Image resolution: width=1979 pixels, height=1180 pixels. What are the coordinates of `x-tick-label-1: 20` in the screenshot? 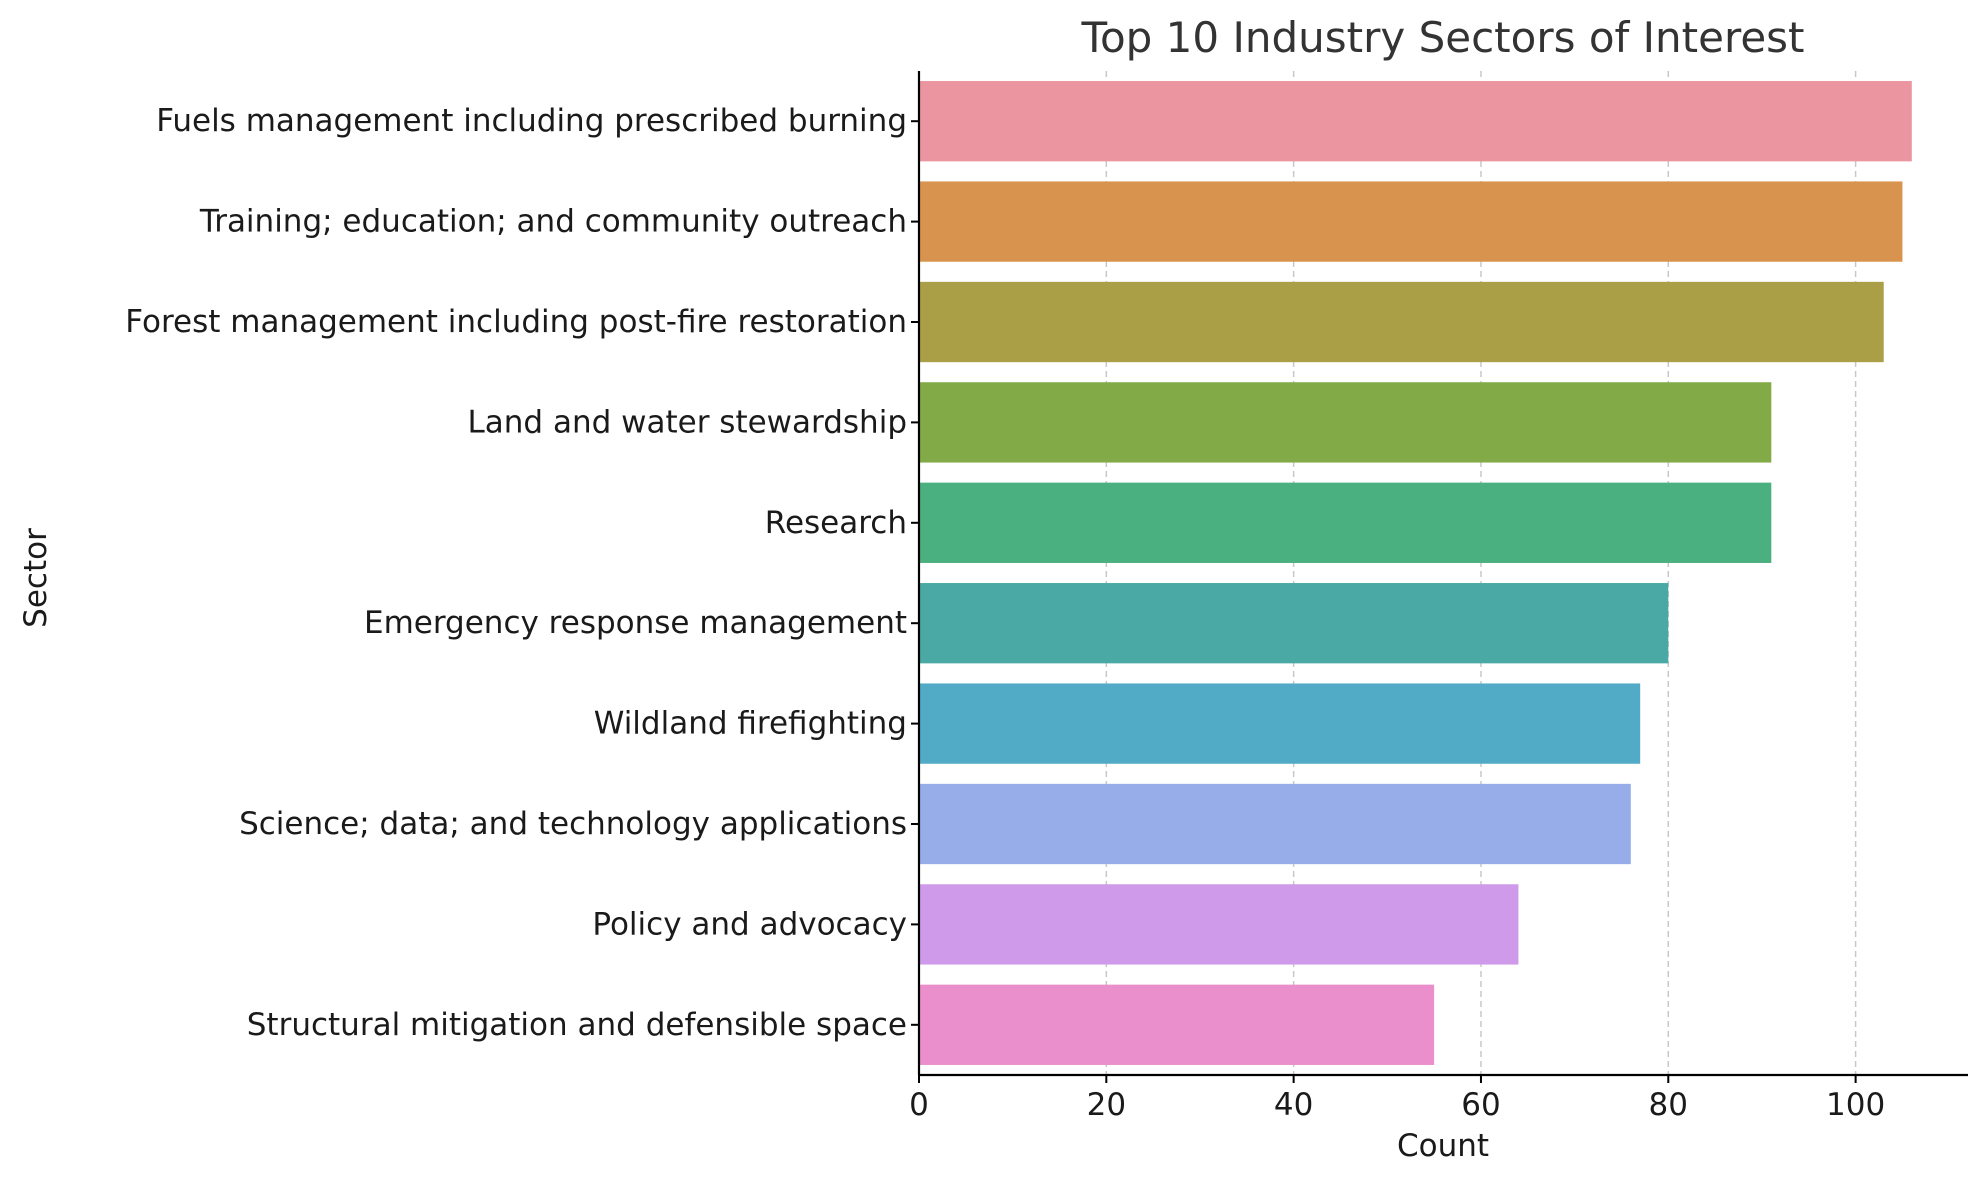 It's located at (1106, 1105).